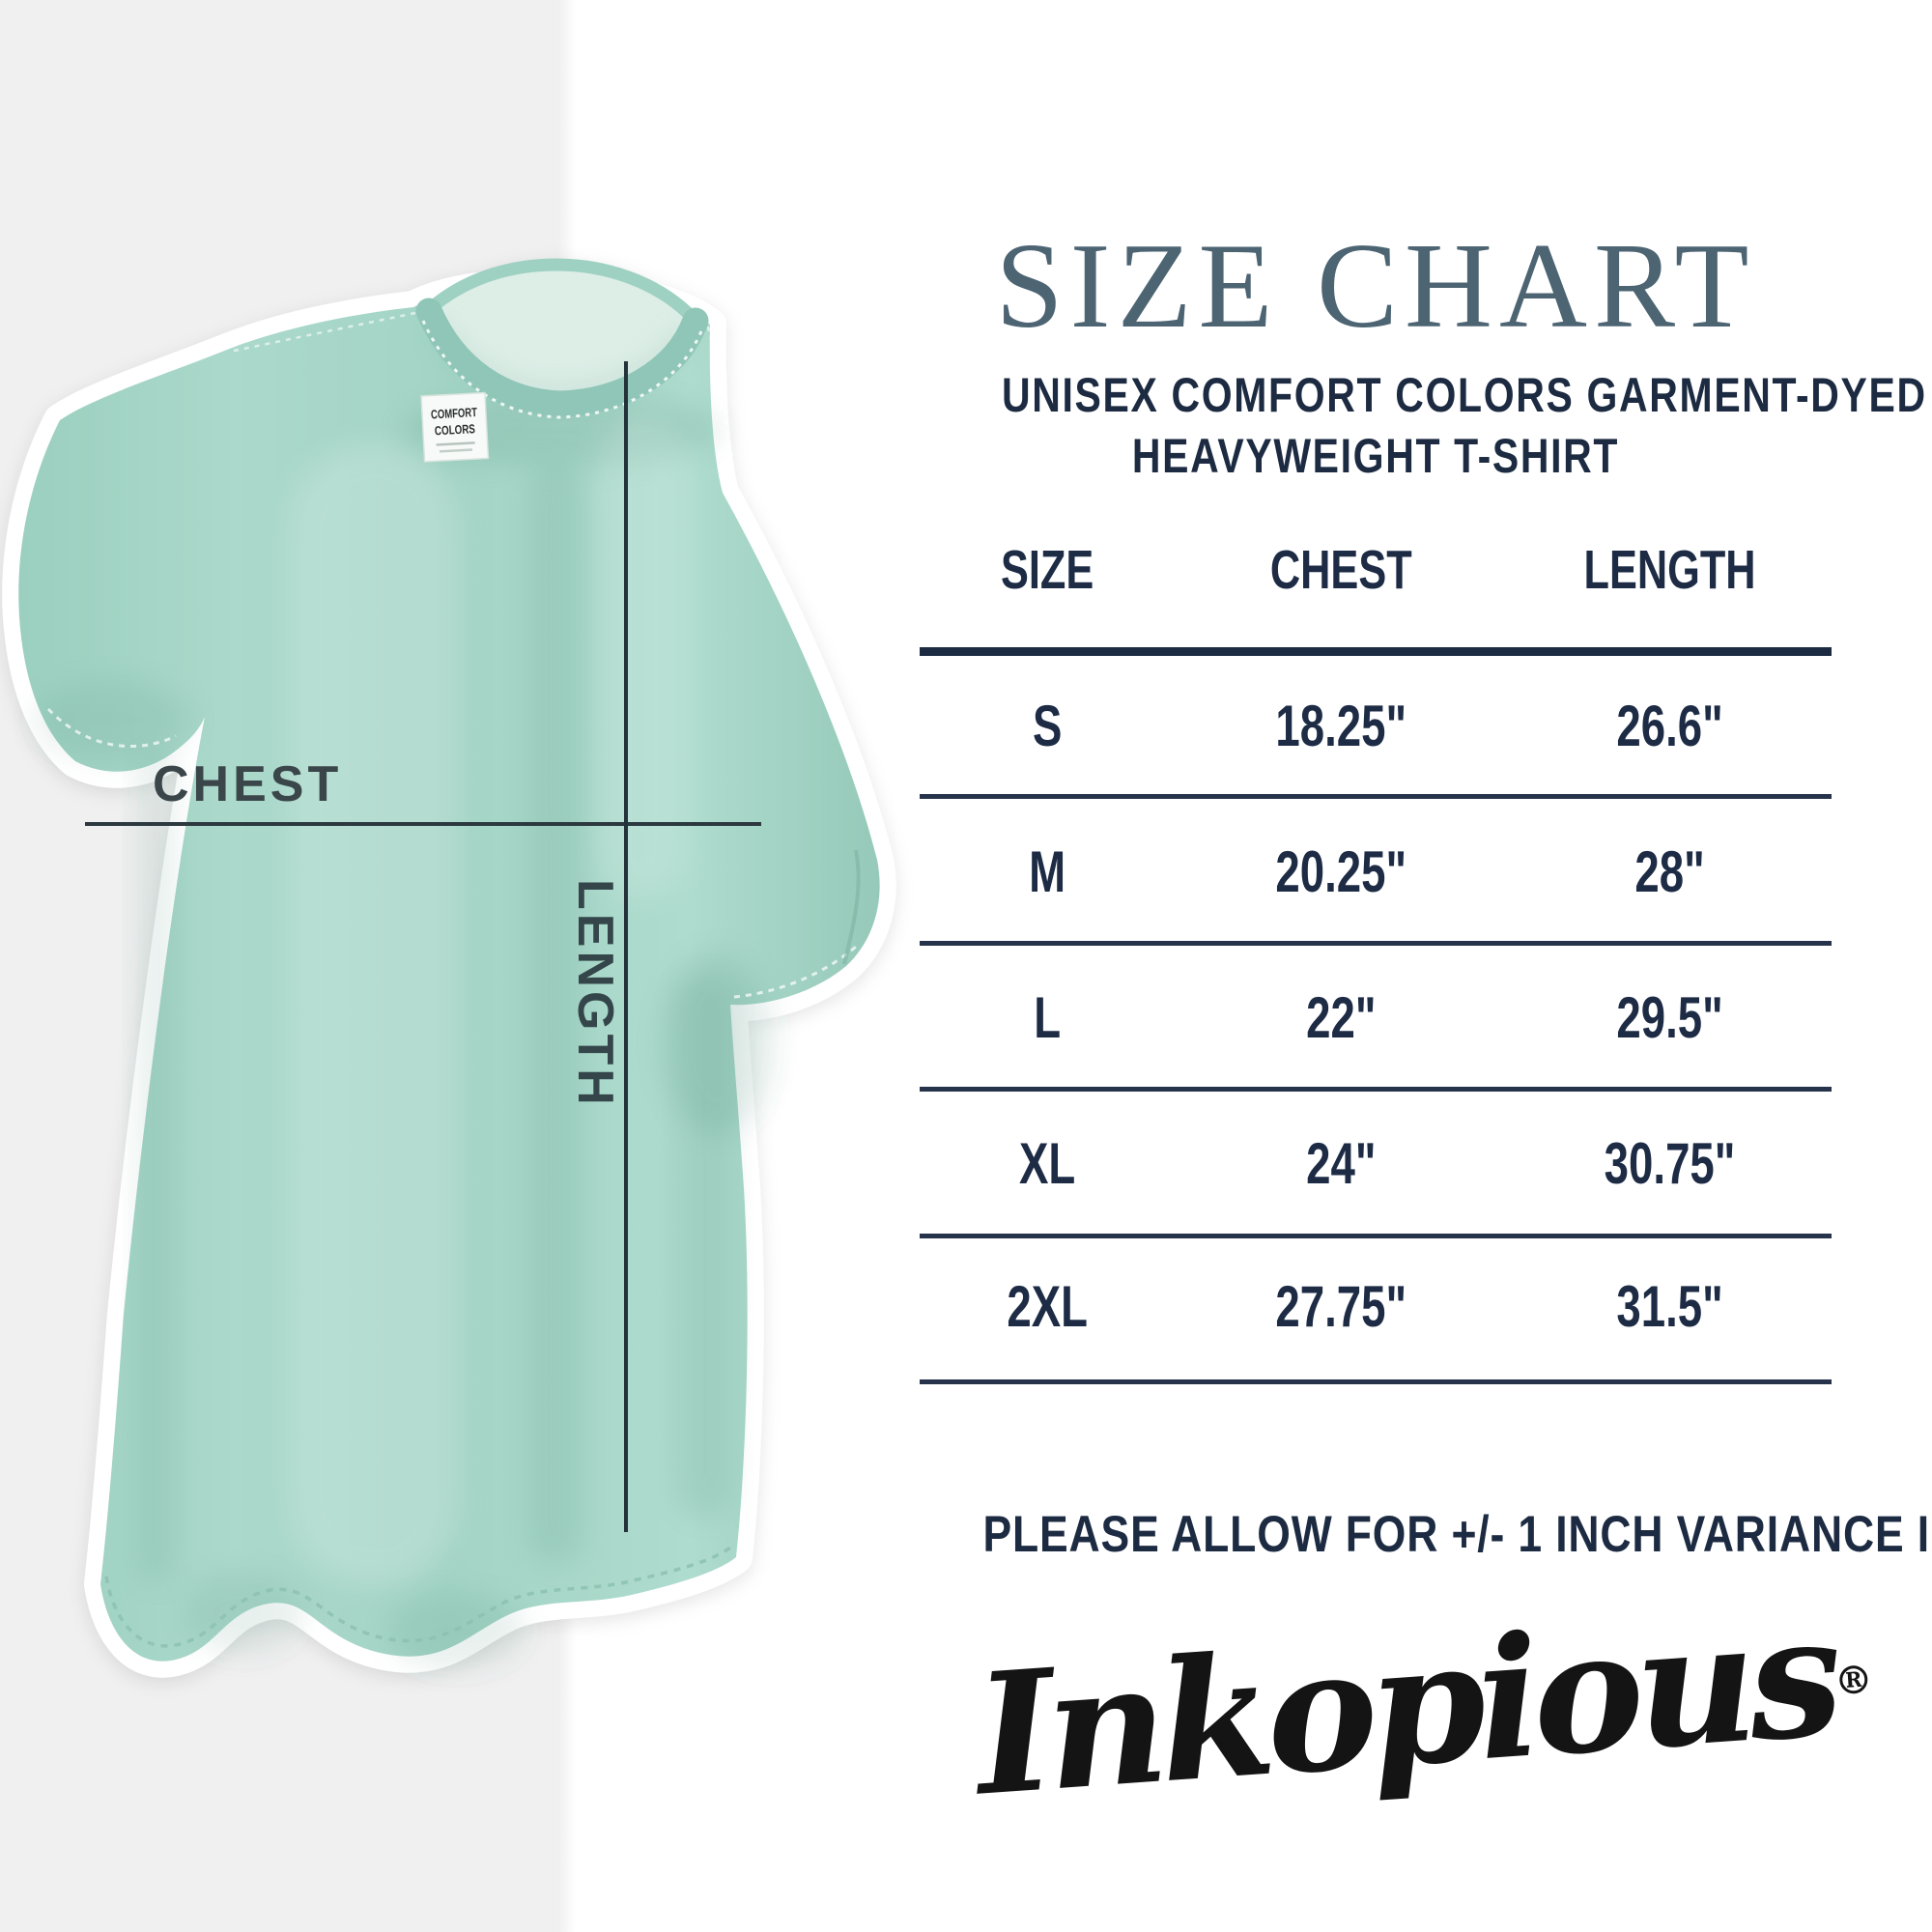 The height and width of the screenshot is (1932, 1932). Describe the element at coordinates (248, 784) in the screenshot. I see `chest-measure-label: CHEST` at that location.